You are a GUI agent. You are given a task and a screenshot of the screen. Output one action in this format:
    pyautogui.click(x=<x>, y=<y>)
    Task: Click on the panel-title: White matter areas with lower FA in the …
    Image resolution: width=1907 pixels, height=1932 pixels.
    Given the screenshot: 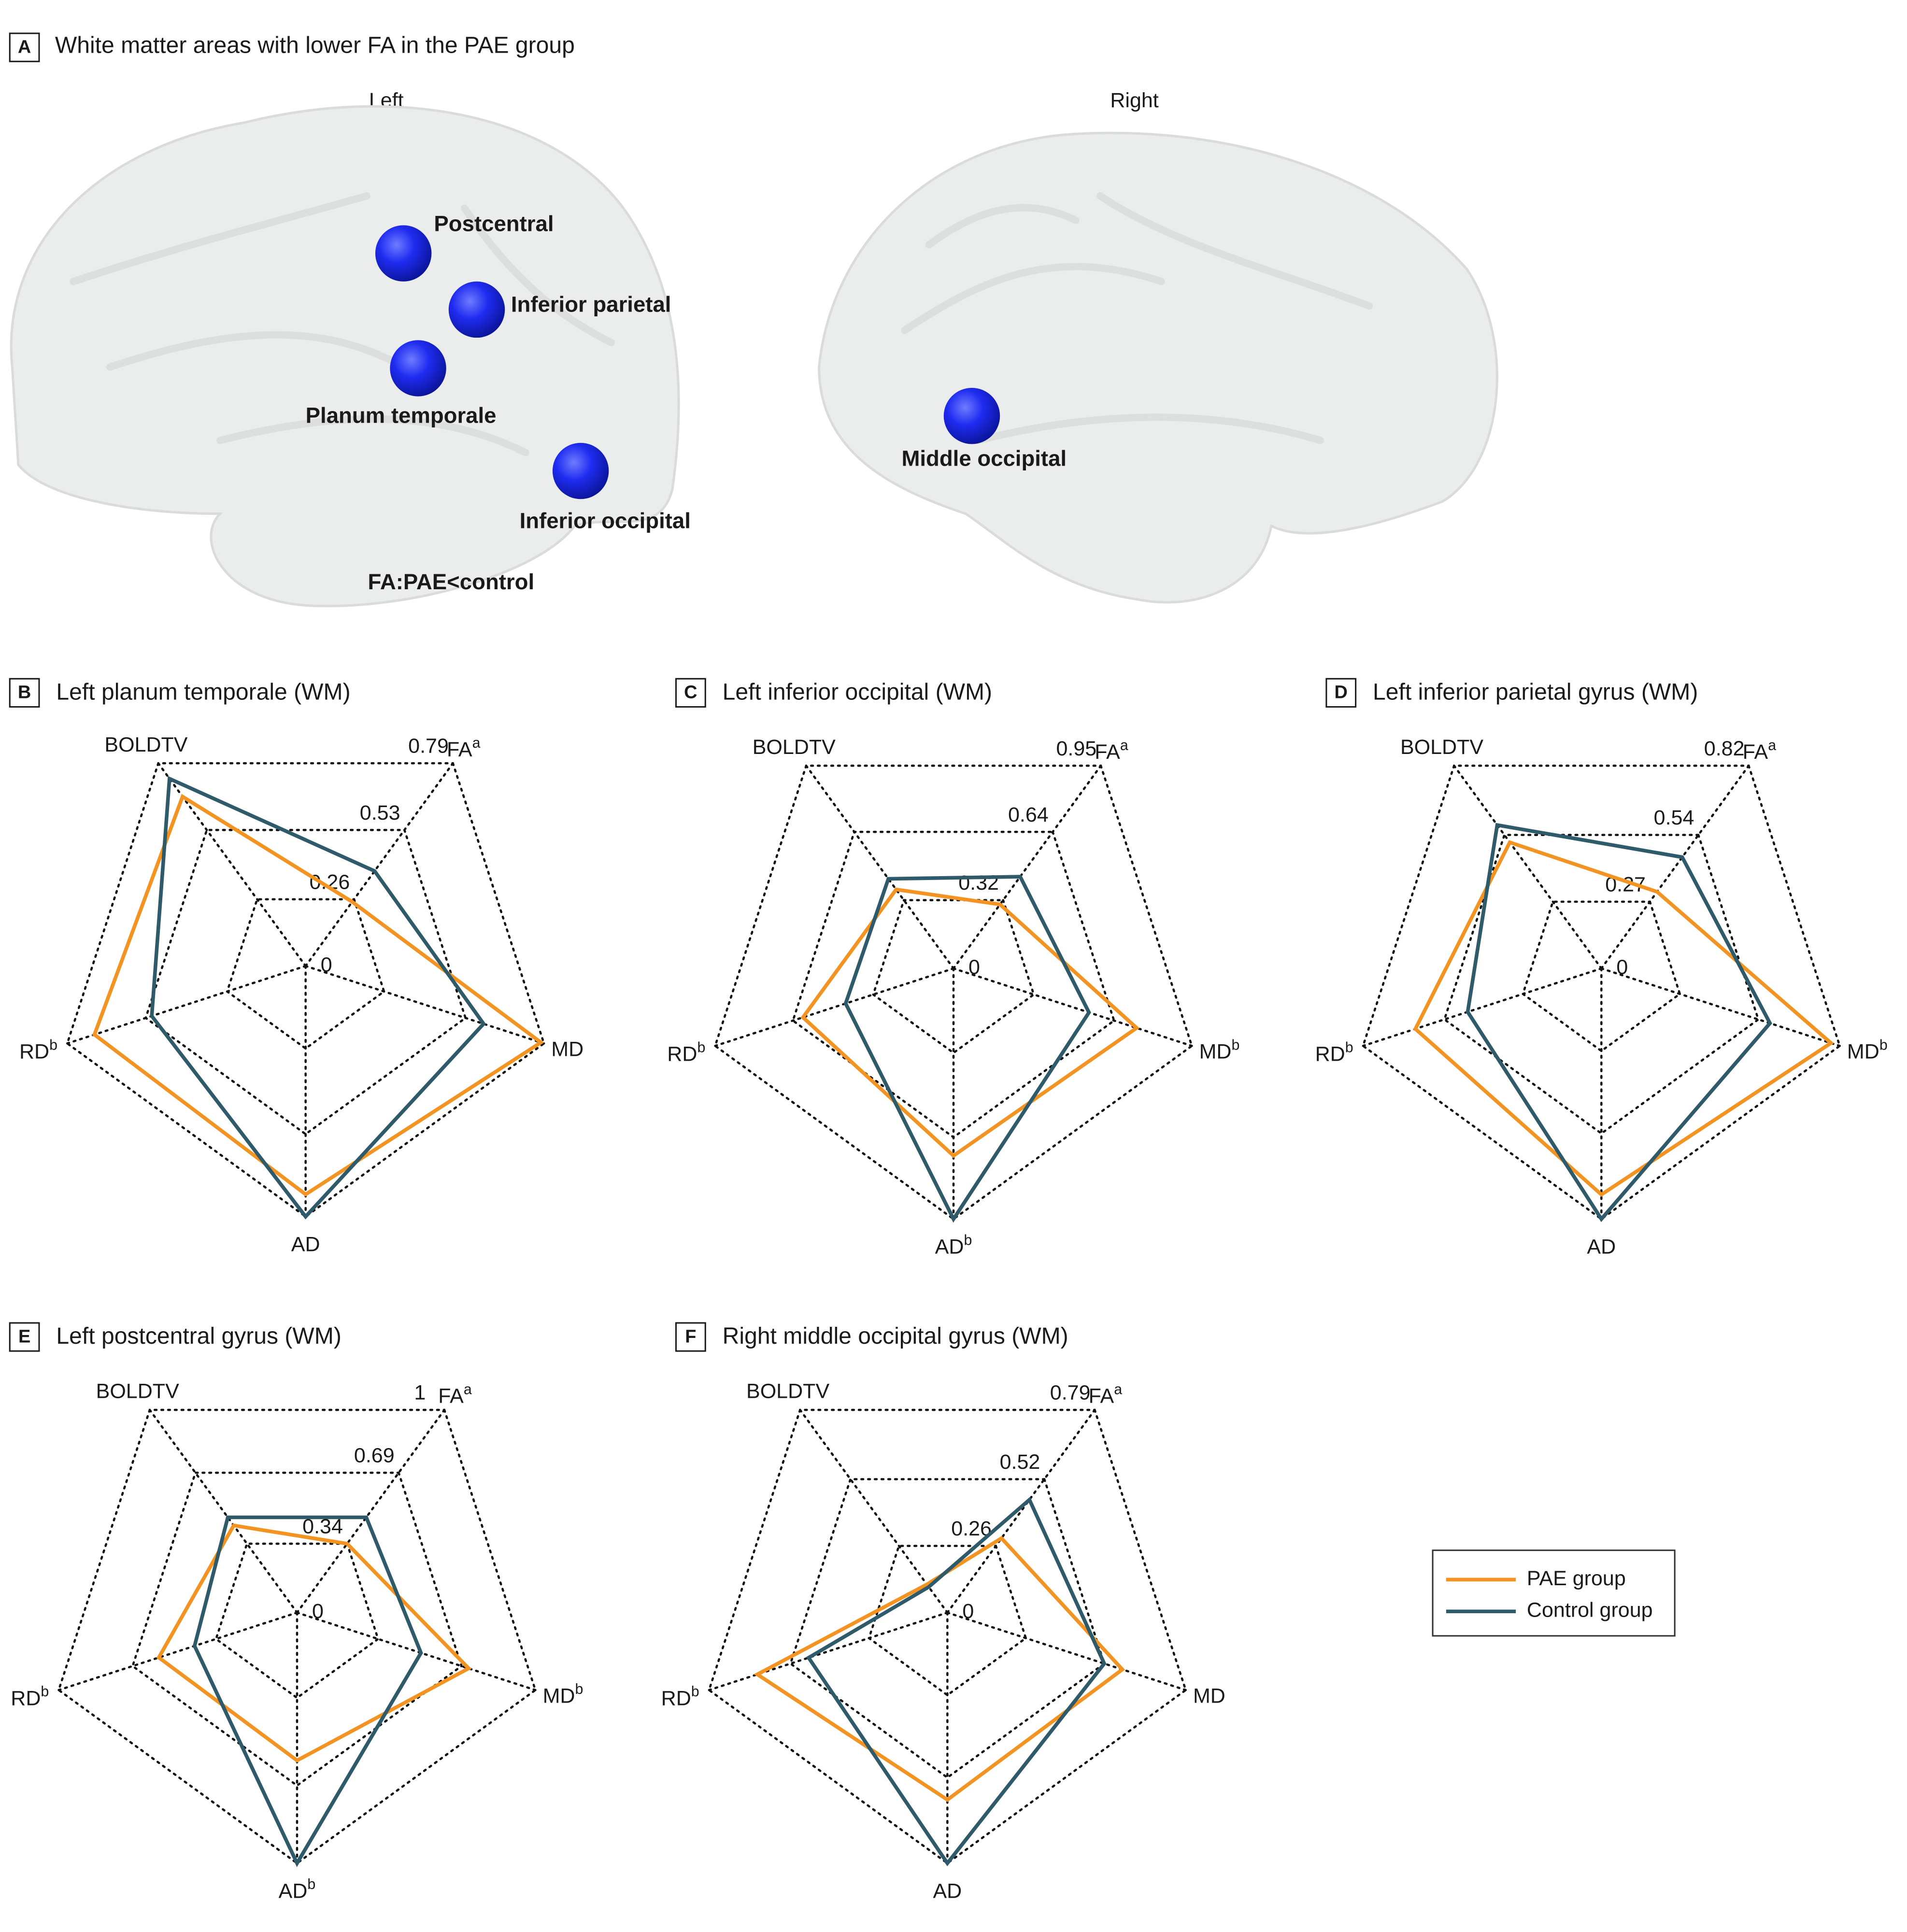 What is the action you would take?
    pyautogui.click(x=315, y=45)
    